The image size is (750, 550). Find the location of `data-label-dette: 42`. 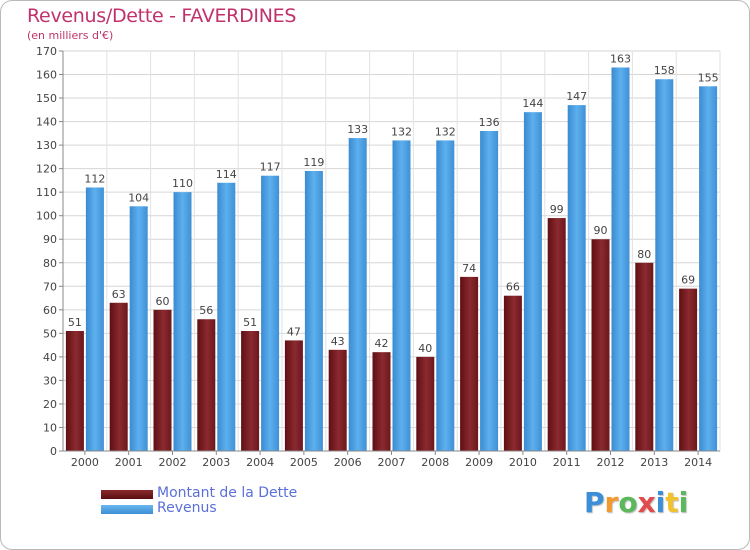

data-label-dette: 42 is located at coordinates (382, 343).